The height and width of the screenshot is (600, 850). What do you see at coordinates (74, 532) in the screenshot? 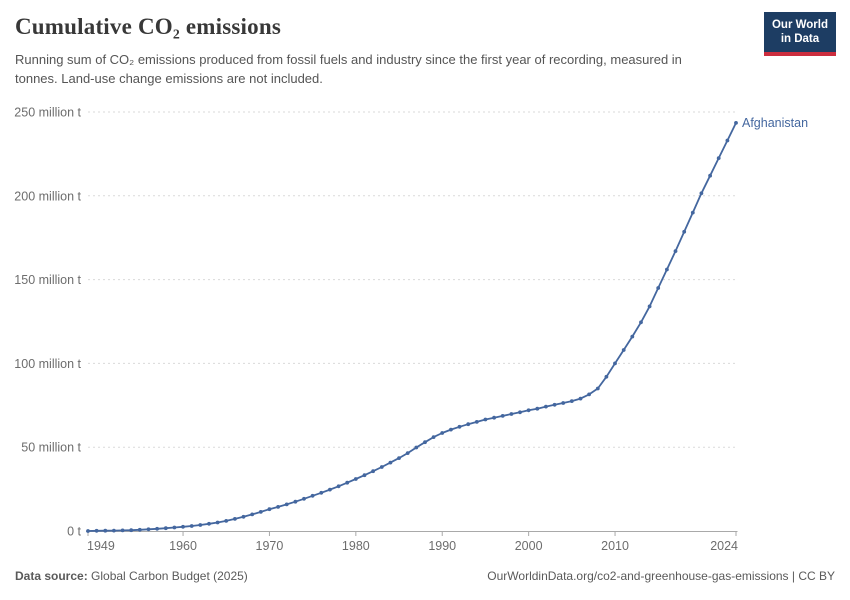
I see `y-axis-label: 0 t` at bounding box center [74, 532].